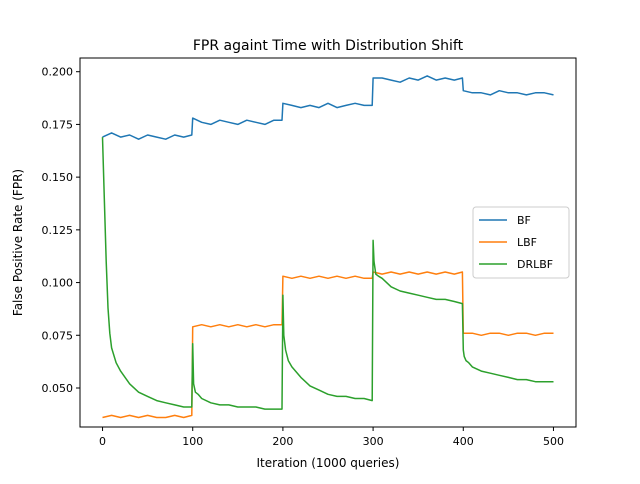 This screenshot has height=484, width=640. Describe the element at coordinates (373, 441) in the screenshot. I see `x-tick-label: 300` at that location.